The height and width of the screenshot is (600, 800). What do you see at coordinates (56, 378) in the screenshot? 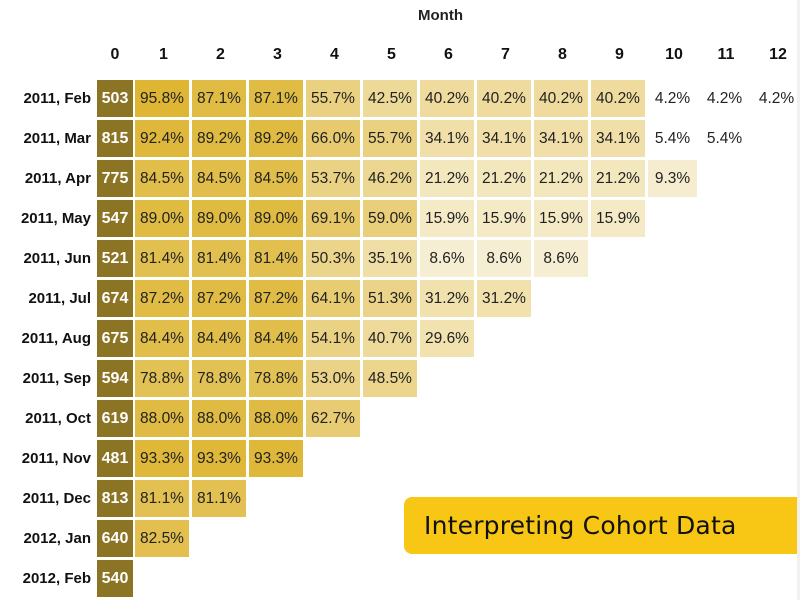
I see `cohort-label: 2011, Sep` at bounding box center [56, 378].